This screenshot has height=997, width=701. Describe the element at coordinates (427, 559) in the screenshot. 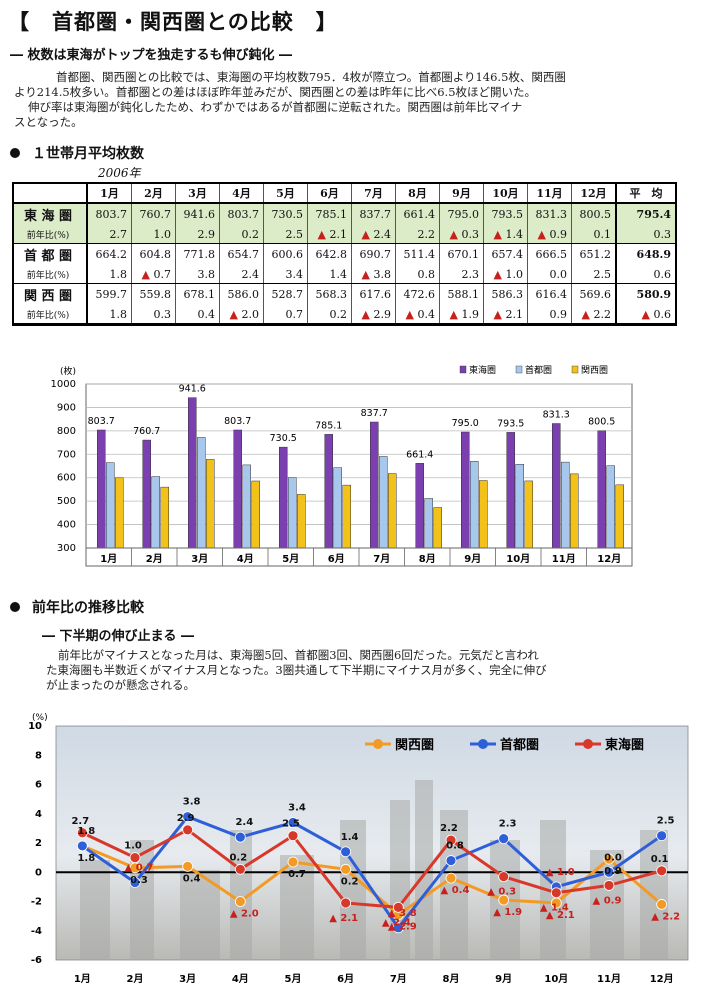

I see `bar-x-tick-label: 8月` at that location.